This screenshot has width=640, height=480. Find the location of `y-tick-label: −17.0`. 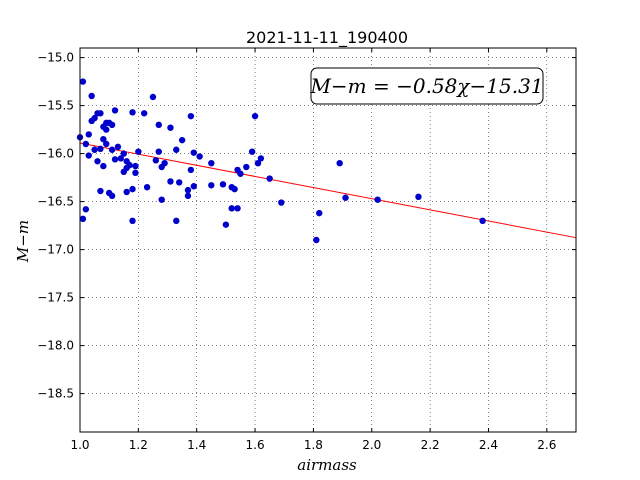

y-tick-label: −17.0 is located at coordinates (55, 250).